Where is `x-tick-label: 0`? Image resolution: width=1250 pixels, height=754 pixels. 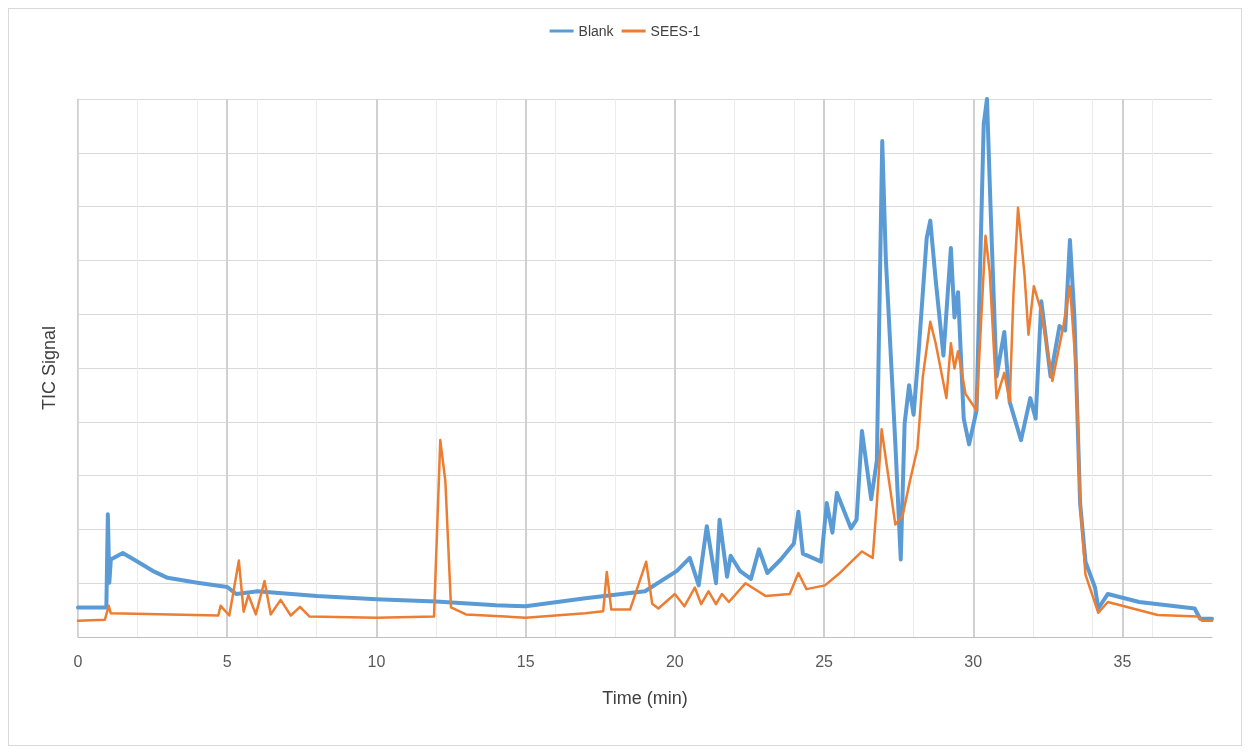 x-tick-label: 0 is located at coordinates (78, 661).